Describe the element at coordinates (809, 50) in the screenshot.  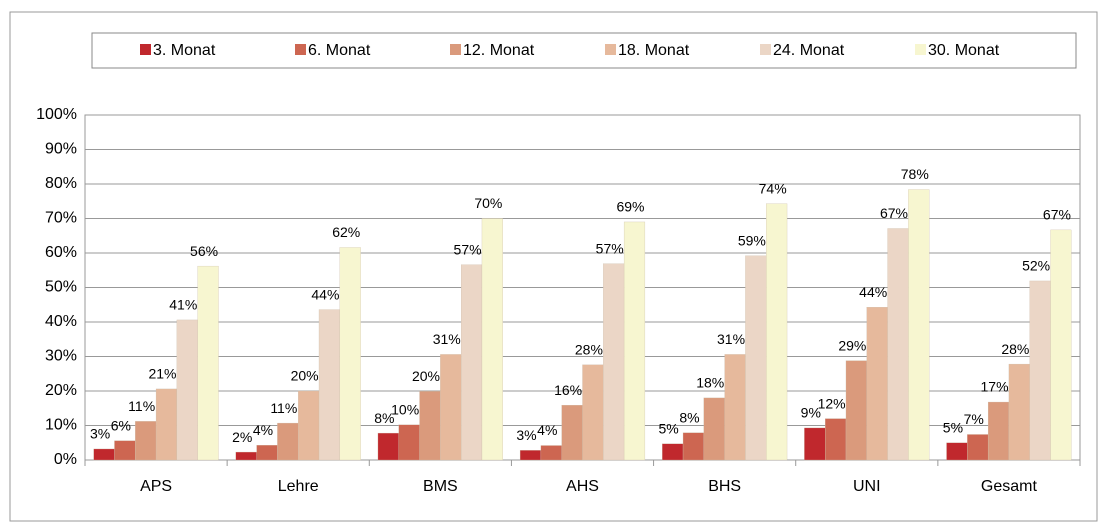
I see `legend-label: 24. Monat` at that location.